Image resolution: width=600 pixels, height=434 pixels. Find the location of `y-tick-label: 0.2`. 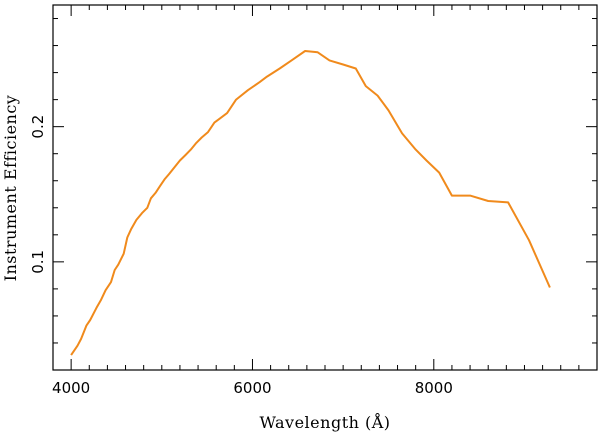

y-tick-label: 0.2 is located at coordinates (38, 127).